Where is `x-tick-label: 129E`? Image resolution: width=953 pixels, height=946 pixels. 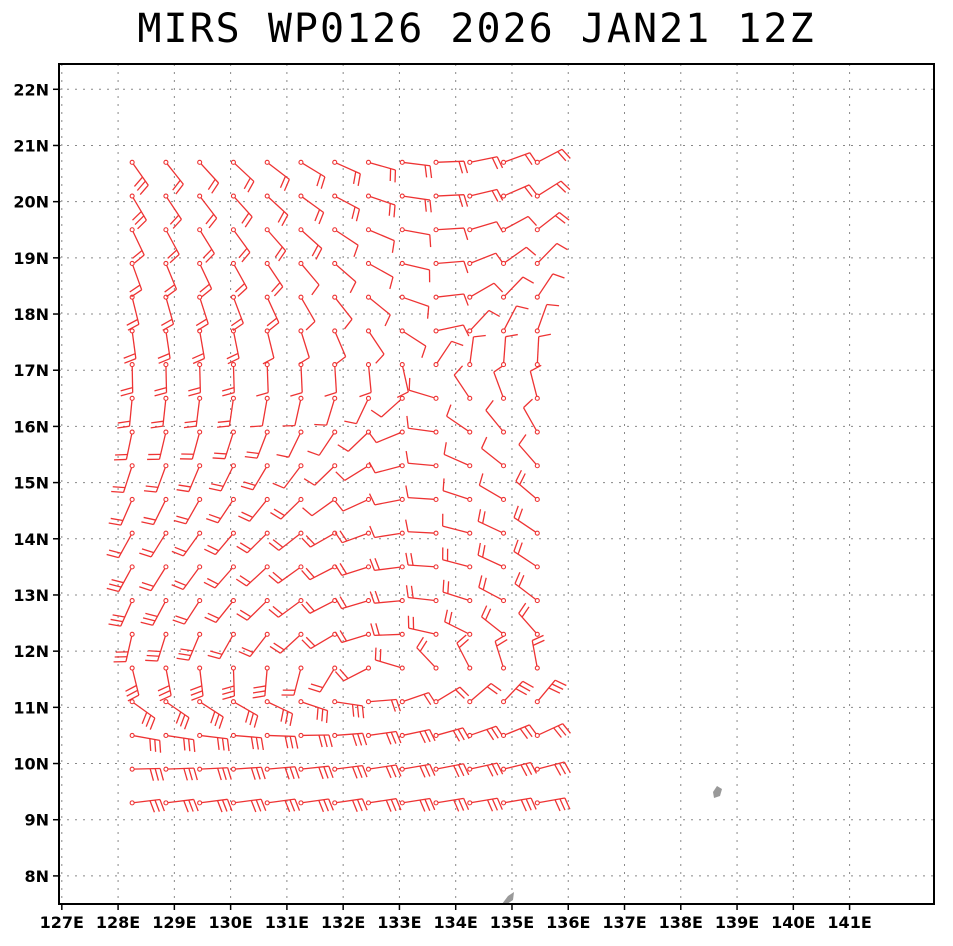
x-tick-label: 129E is located at coordinates (174, 922).